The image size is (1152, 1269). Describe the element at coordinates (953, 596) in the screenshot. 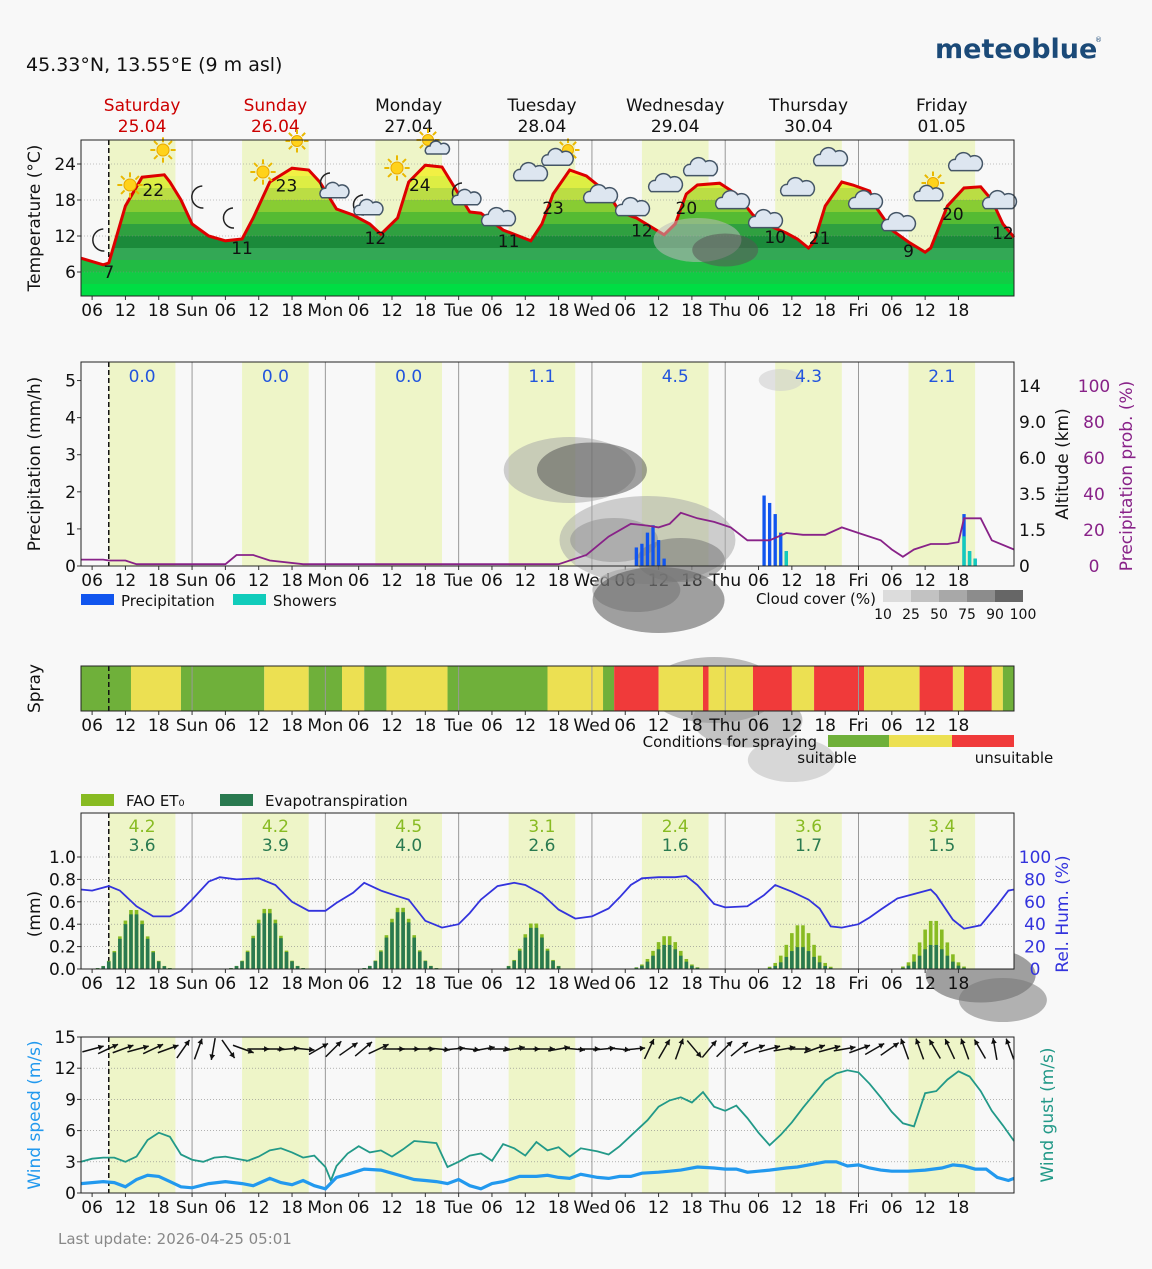

I see `cloud-cover-swatch` at that location.